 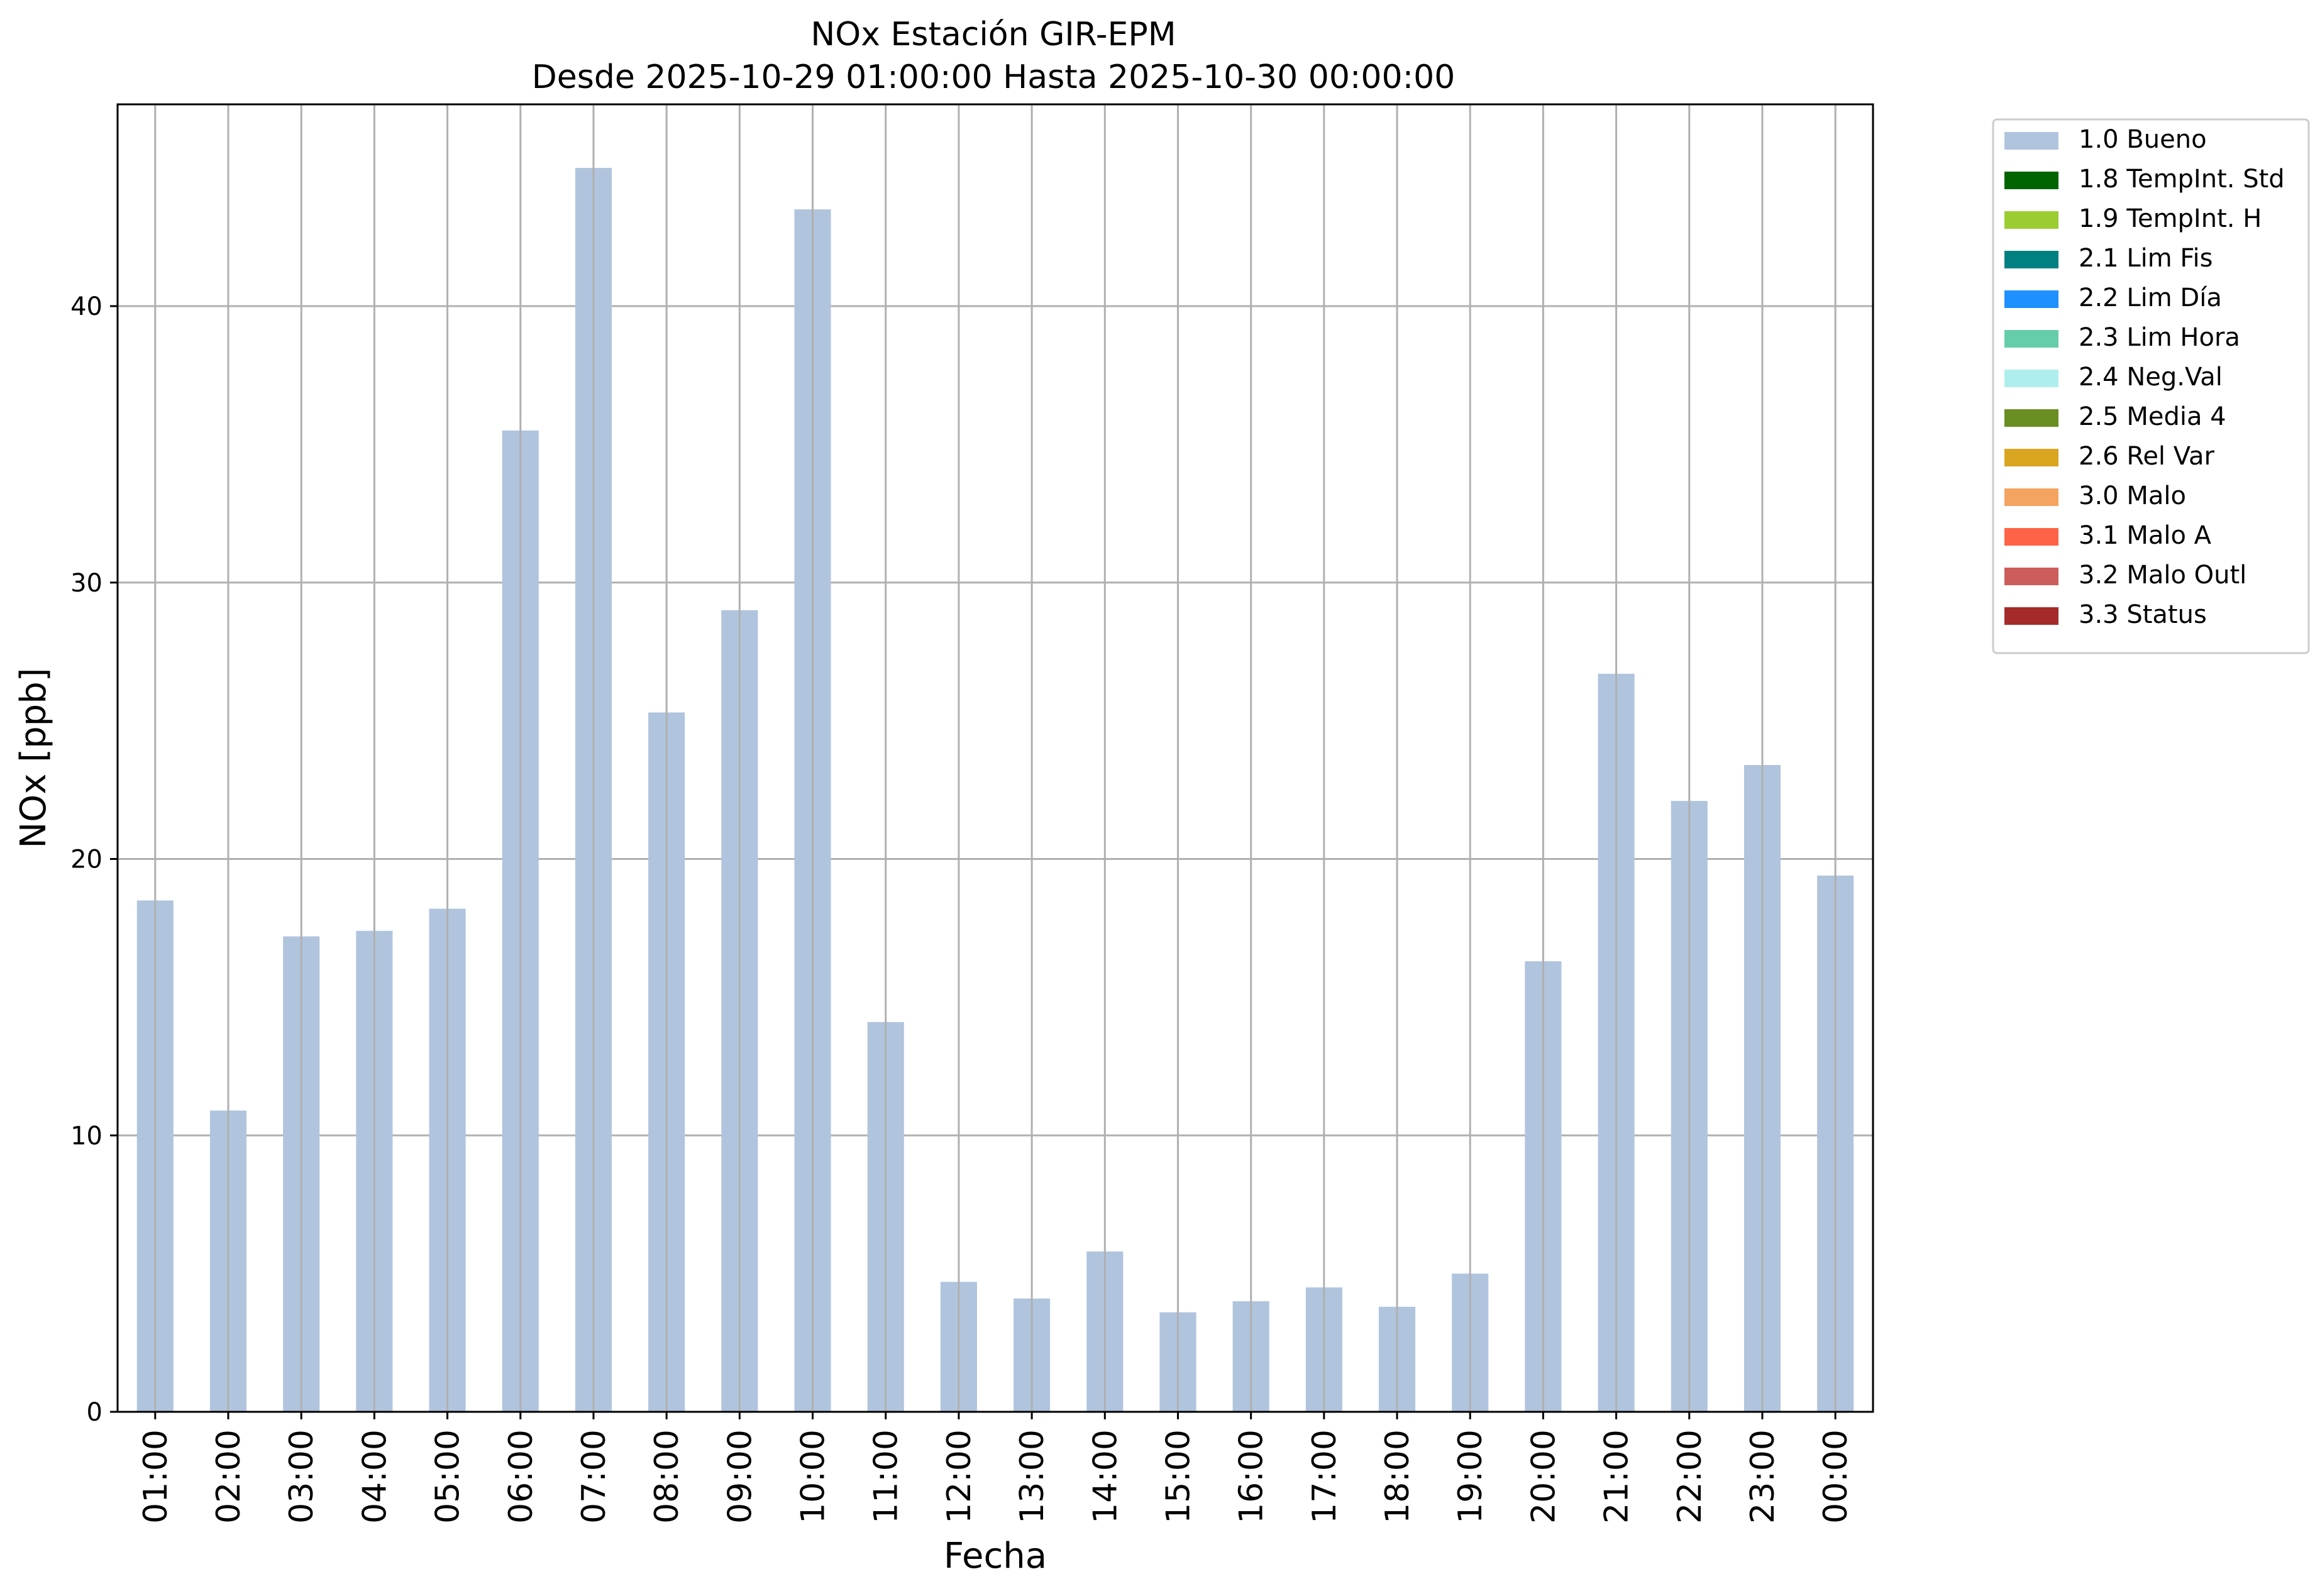 What do you see at coordinates (2146, 258) in the screenshot?
I see `legend-label: 2.1 Lim Fis` at bounding box center [2146, 258].